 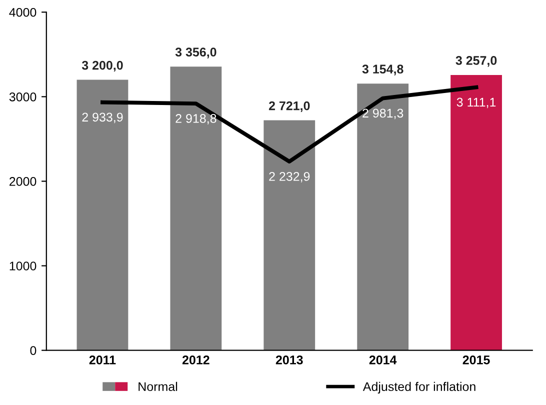 What do you see at coordinates (383, 70) in the screenshot?
I see `data-label: 3 154,8` at bounding box center [383, 70].